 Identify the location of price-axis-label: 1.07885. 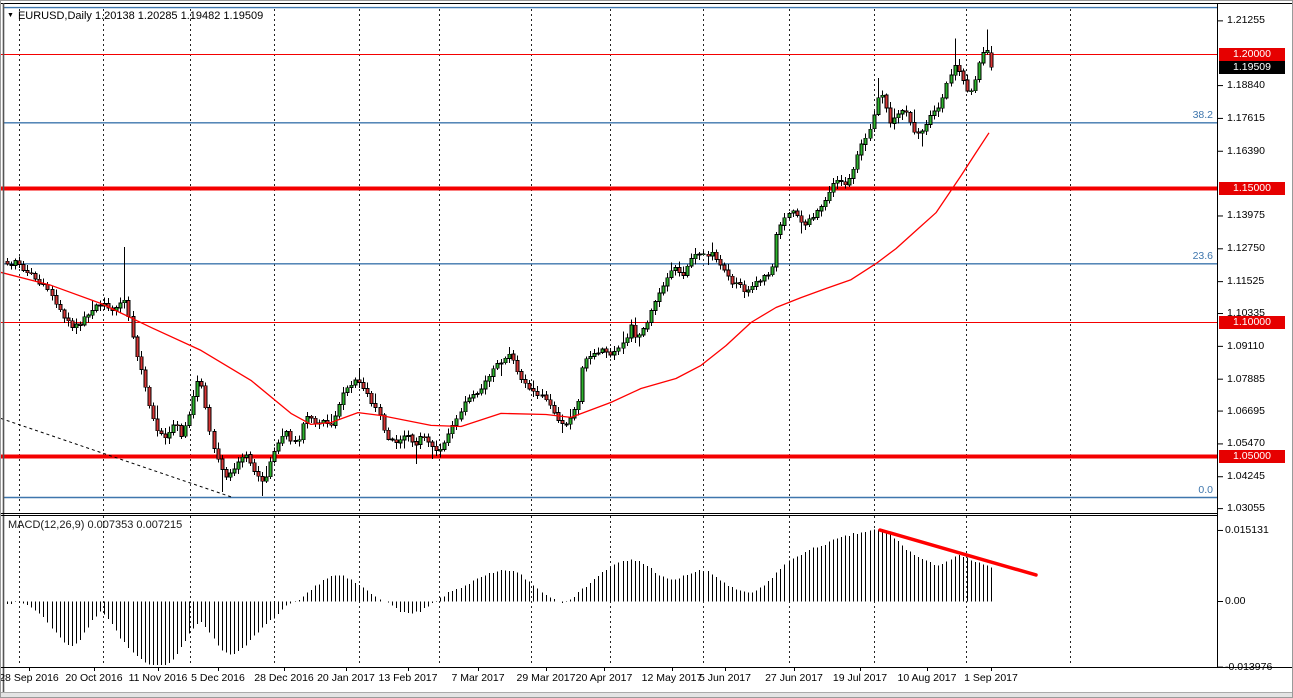
(1246, 378).